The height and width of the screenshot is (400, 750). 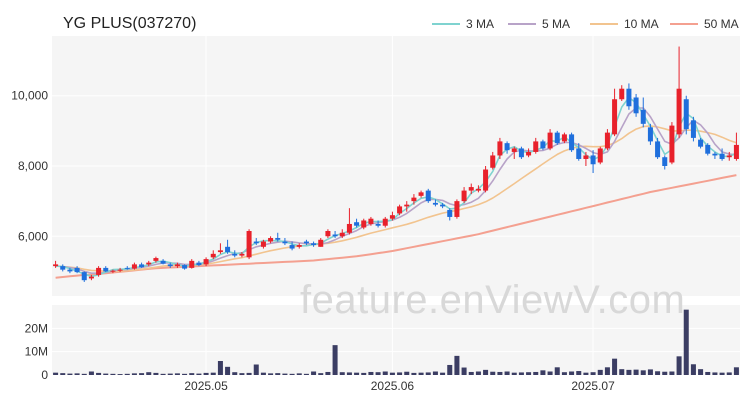 I want to click on x-tick-label: 2025.07, so click(x=593, y=386).